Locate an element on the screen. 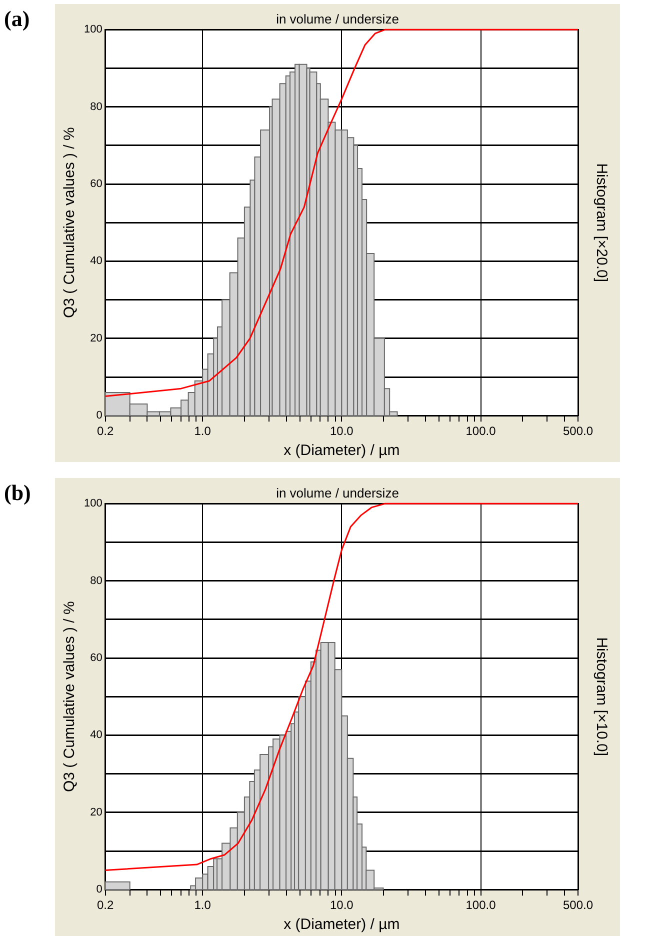 Image resolution: width=648 pixels, height=945 pixels. text: (b) is located at coordinates (17, 493).